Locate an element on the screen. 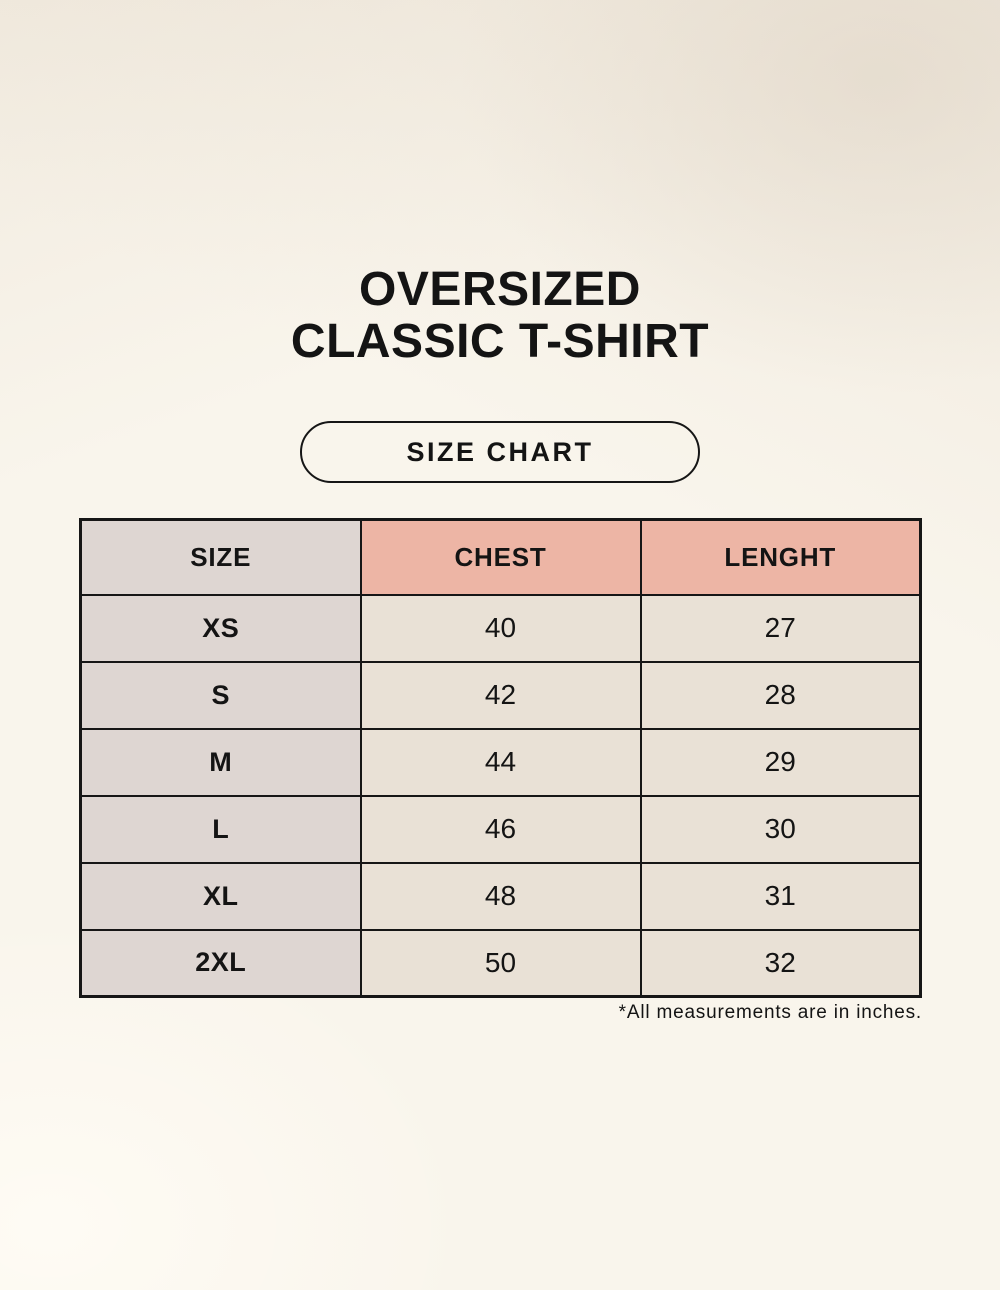 Image resolution: width=1000 pixels, height=1290 pixels. column-header-chest: CHEST is located at coordinates (500, 557).